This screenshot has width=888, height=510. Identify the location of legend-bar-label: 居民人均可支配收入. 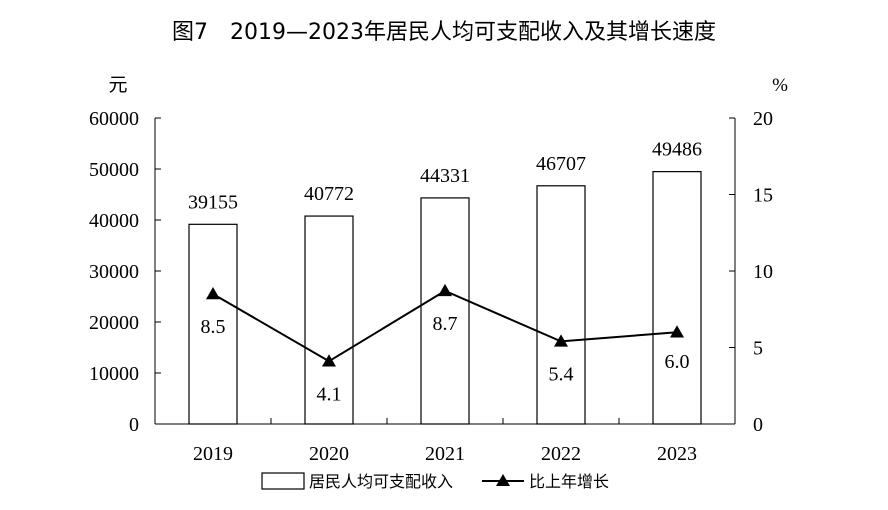
(381, 481).